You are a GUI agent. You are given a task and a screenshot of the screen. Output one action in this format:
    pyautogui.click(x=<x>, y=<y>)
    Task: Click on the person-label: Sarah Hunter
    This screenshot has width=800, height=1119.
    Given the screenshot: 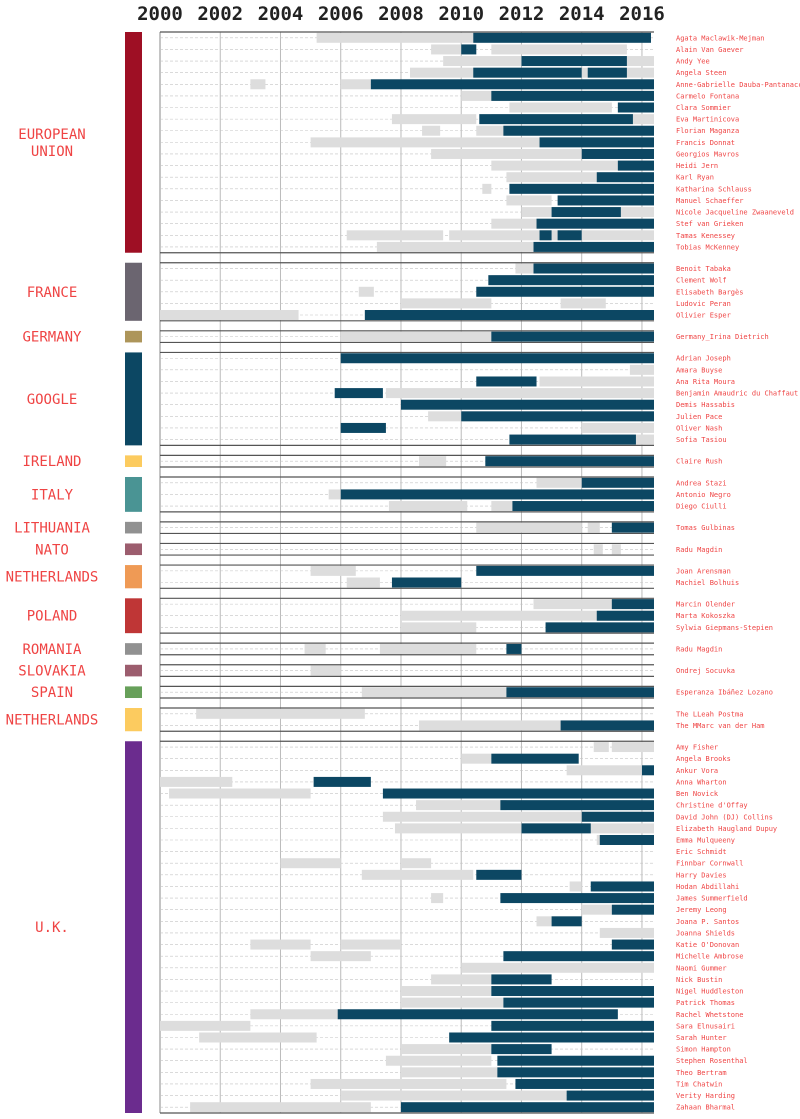 What is the action you would take?
    pyautogui.click(x=701, y=1038)
    